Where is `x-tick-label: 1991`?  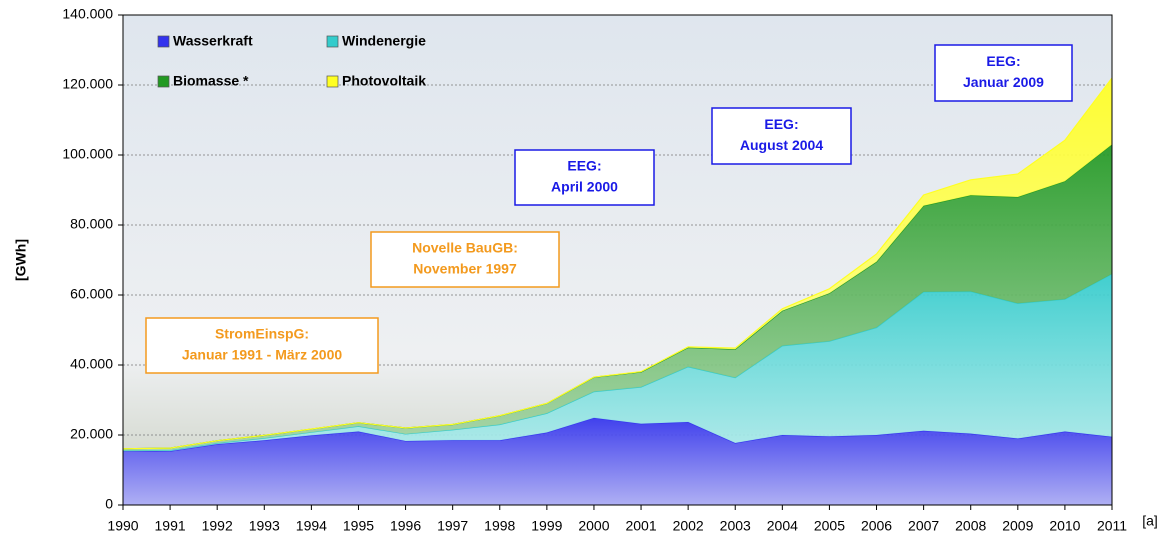
x-tick-label: 1991 is located at coordinates (170, 526).